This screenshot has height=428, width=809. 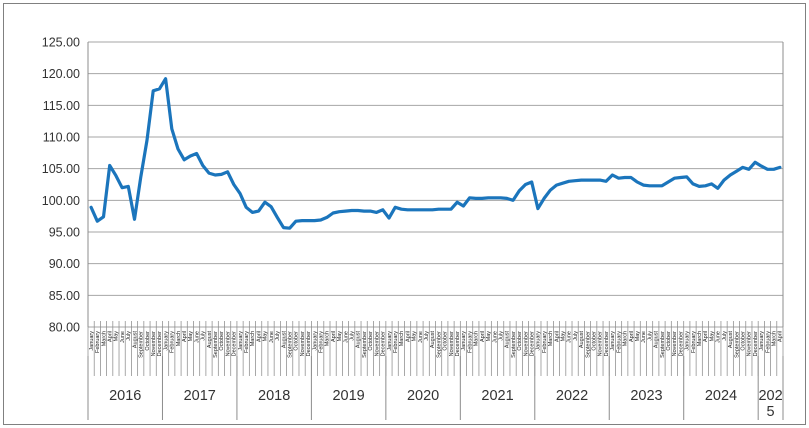 I want to click on y-axis-tick-label: 105.00, so click(x=61, y=169).